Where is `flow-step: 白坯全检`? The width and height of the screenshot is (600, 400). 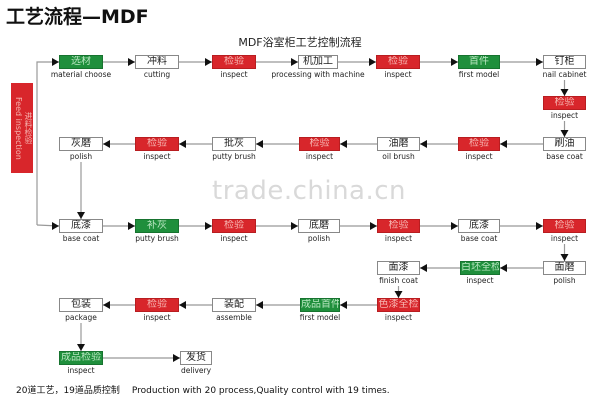 flow-step: 白坯全检 is located at coordinates (480, 268).